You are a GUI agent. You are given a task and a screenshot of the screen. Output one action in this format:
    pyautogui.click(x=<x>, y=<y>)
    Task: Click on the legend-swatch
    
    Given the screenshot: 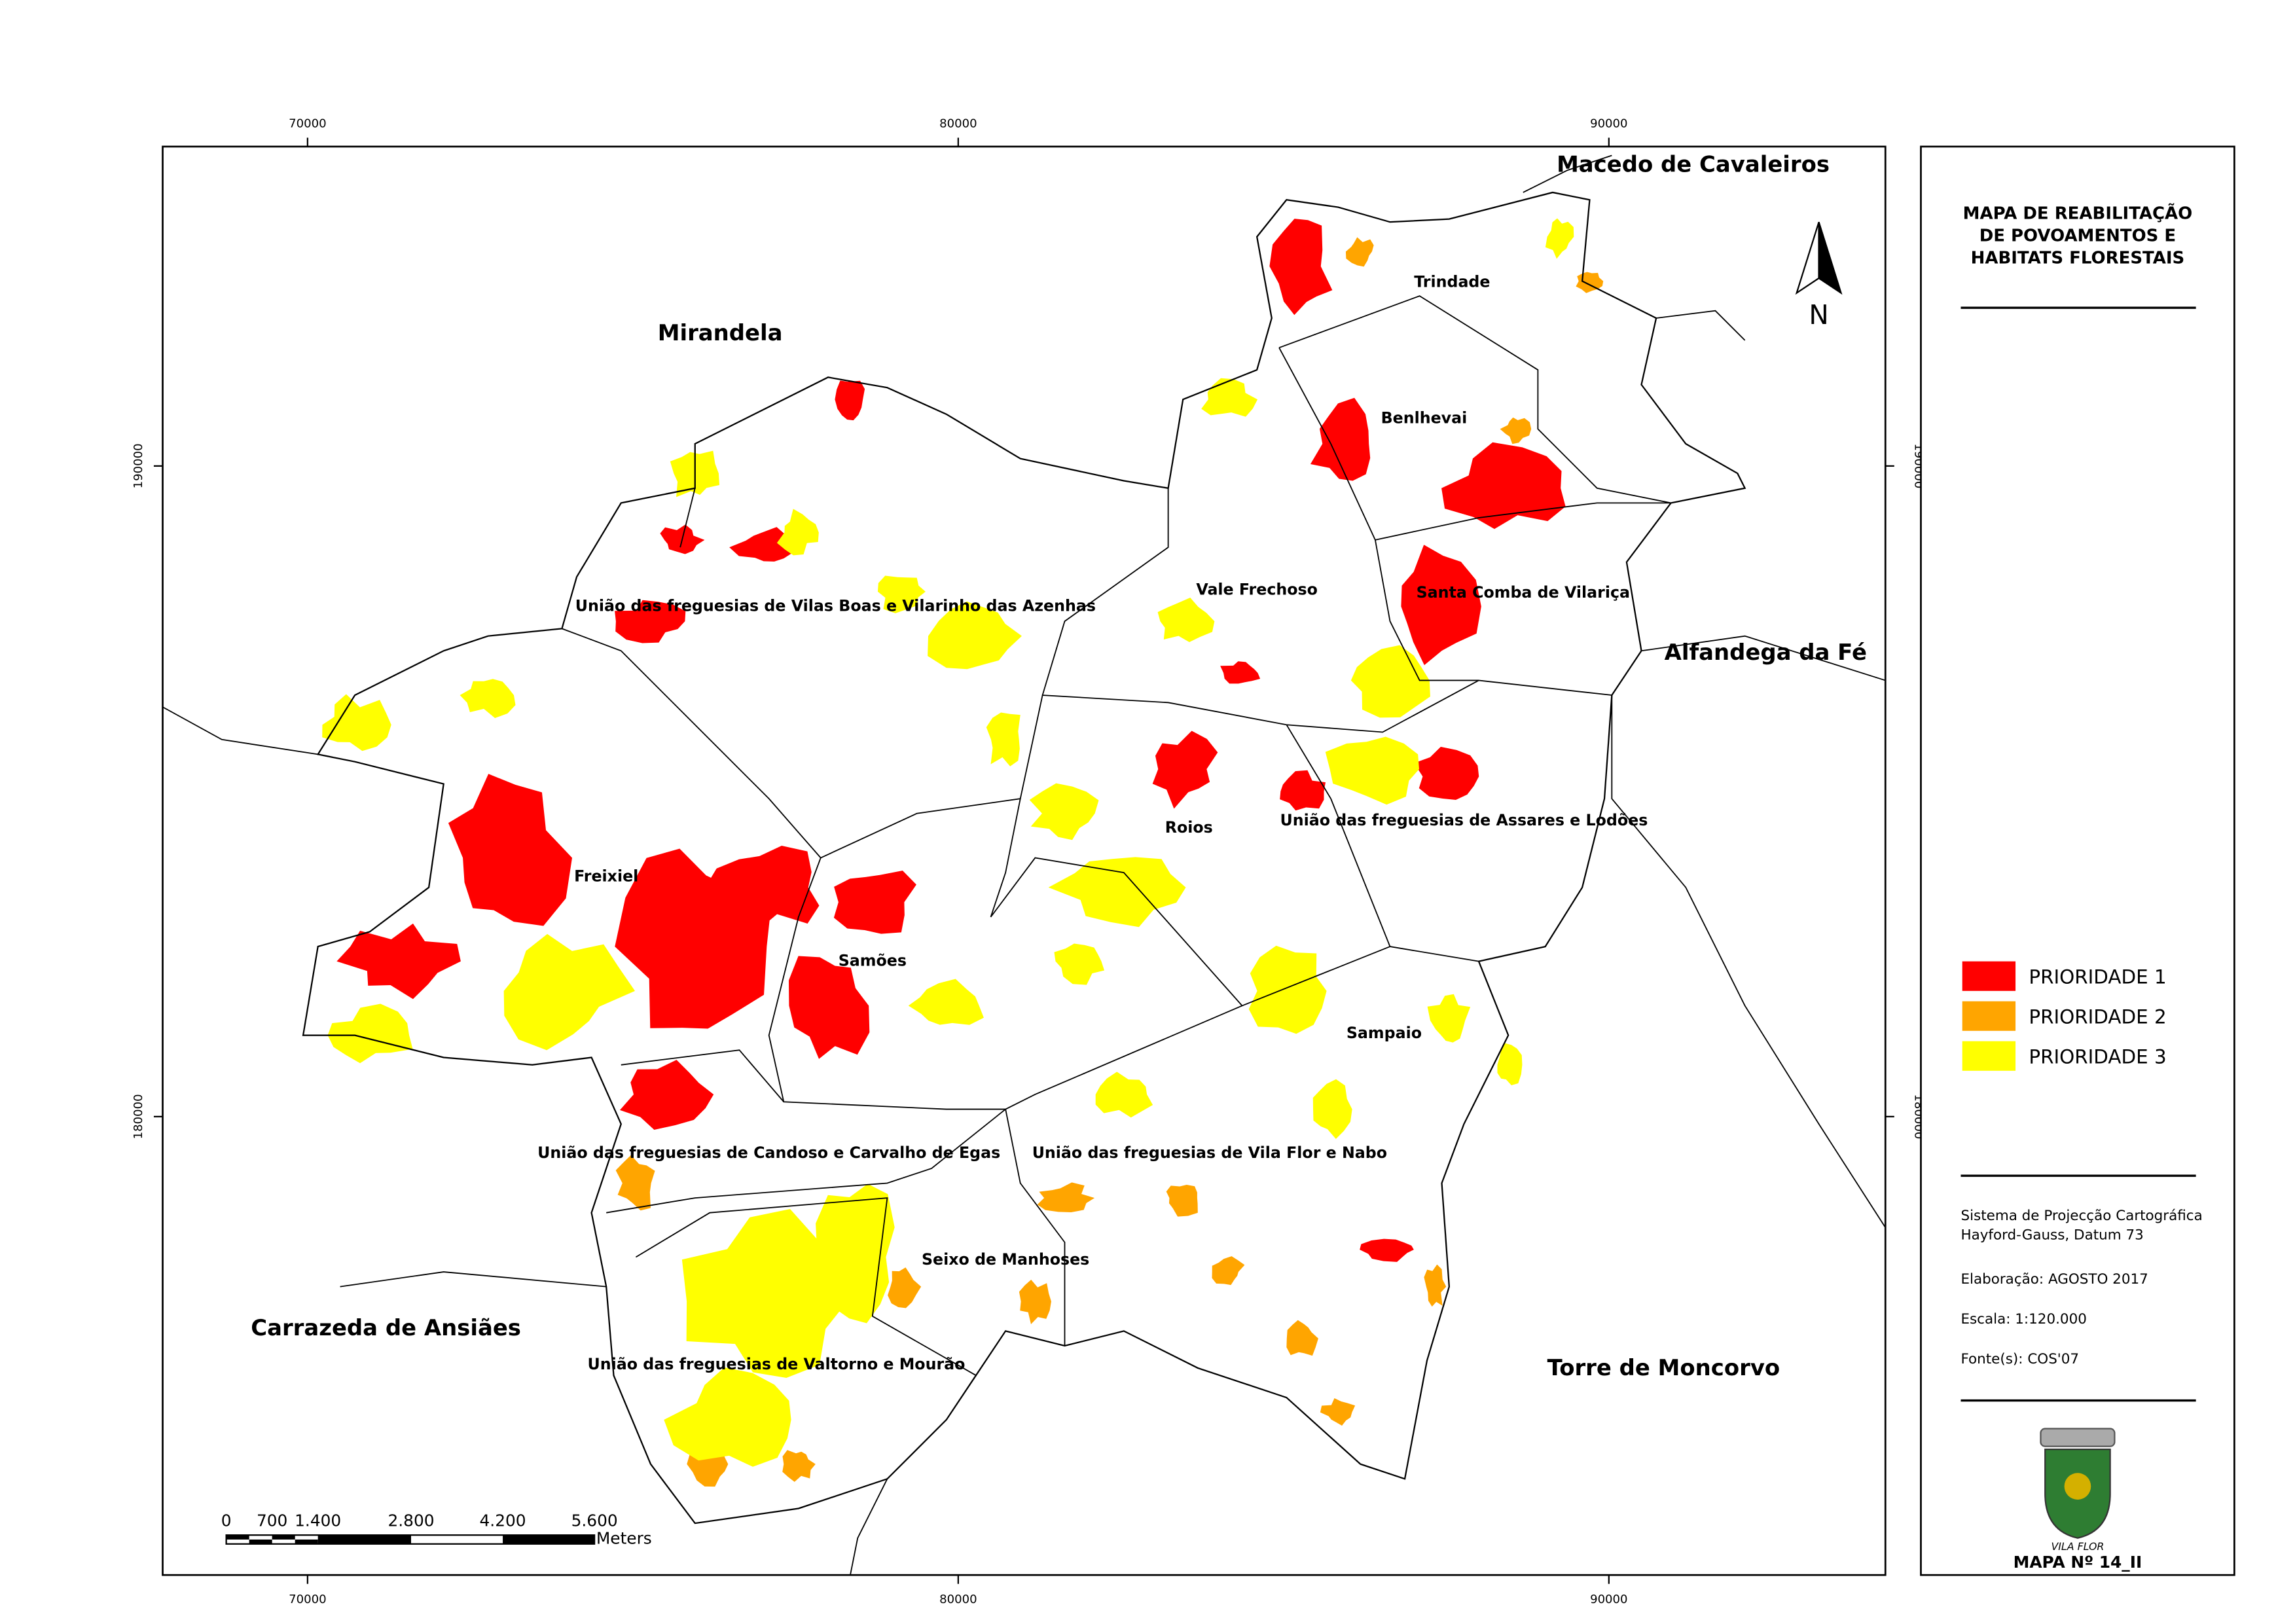 What is the action you would take?
    pyautogui.click(x=1989, y=1056)
    